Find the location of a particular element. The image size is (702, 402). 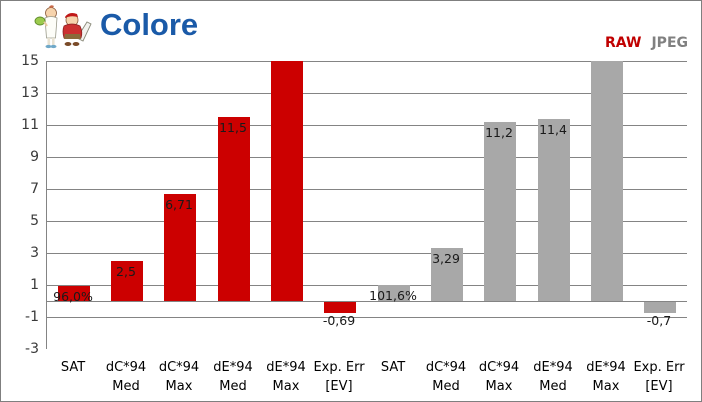

character2-cap is located at coordinates (71, 15).